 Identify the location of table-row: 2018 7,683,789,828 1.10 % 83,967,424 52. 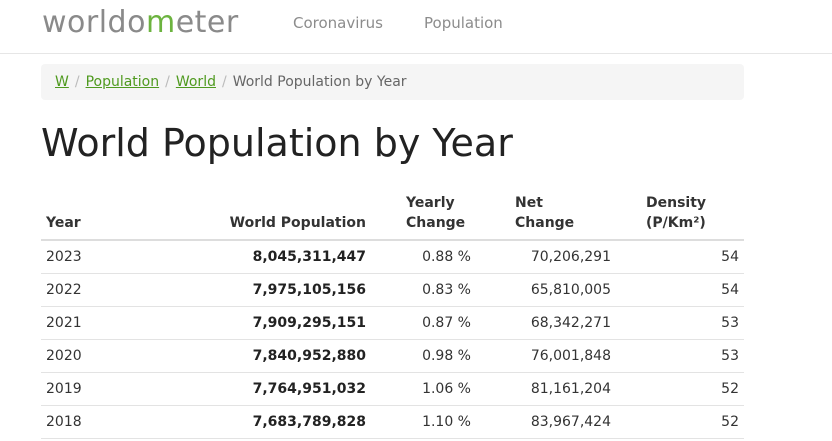
(392, 422).